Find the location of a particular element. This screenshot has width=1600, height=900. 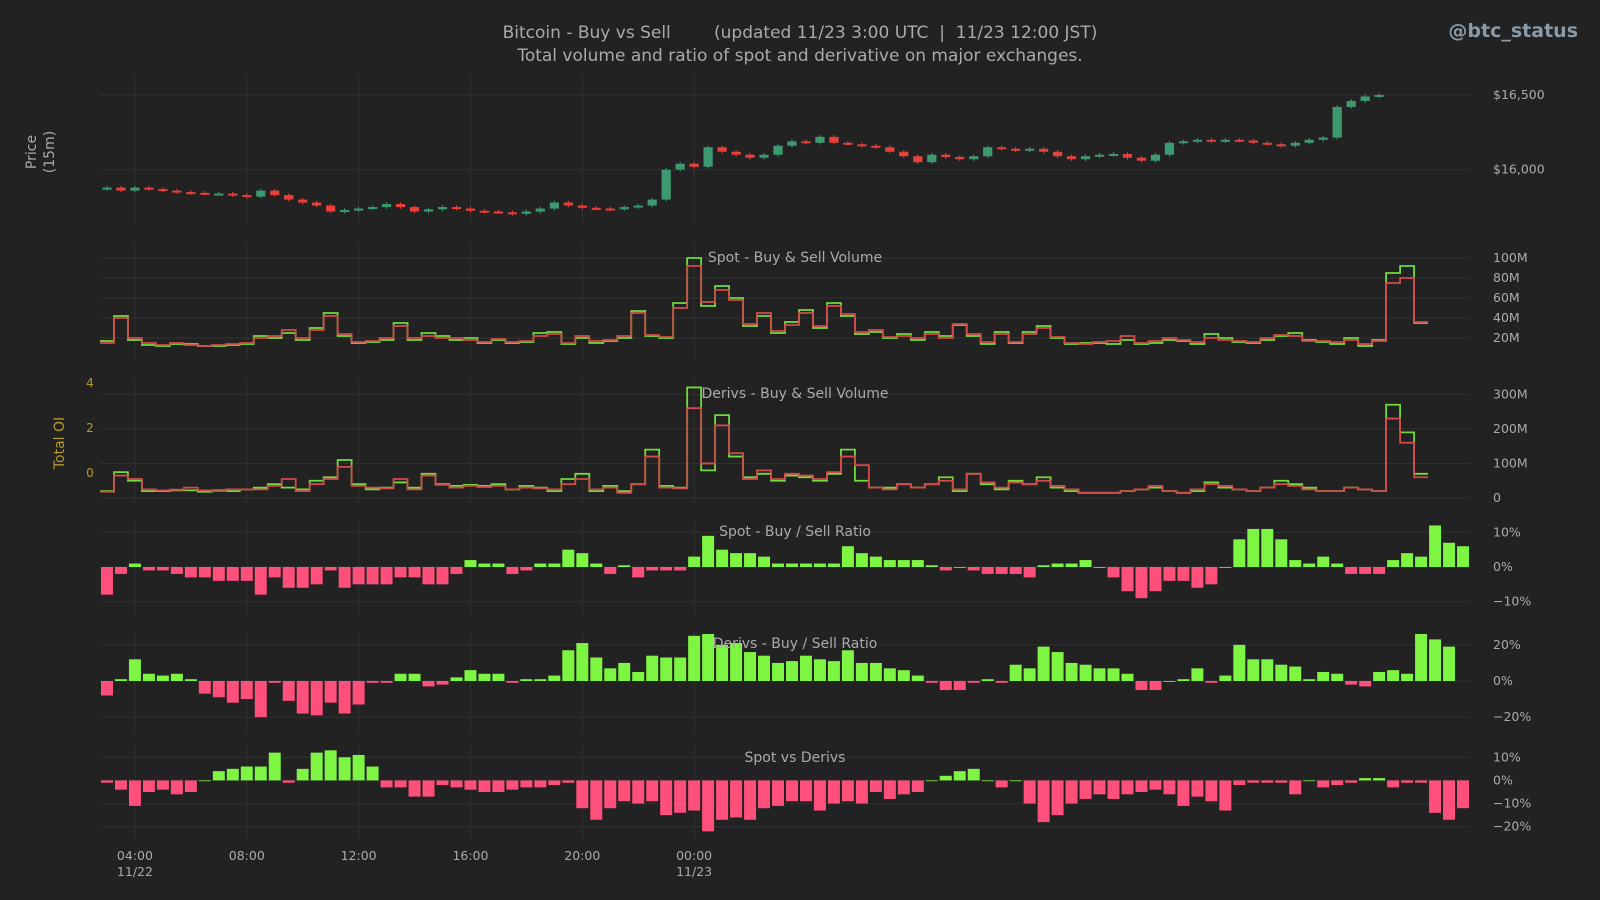

panel-title: Derivs - Buy / Sell Ratio is located at coordinates (795, 644).